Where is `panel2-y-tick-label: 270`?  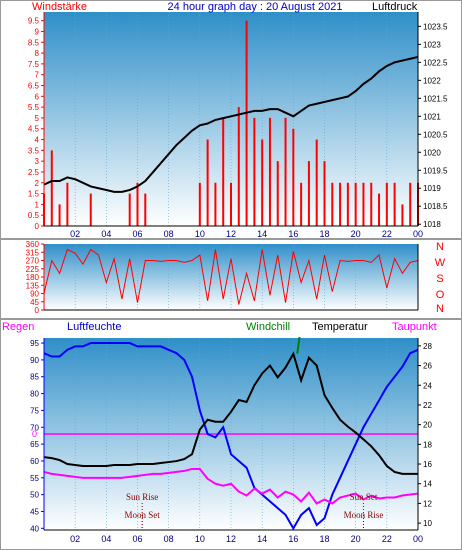 panel2-y-tick-label: 270 is located at coordinates (33, 261).